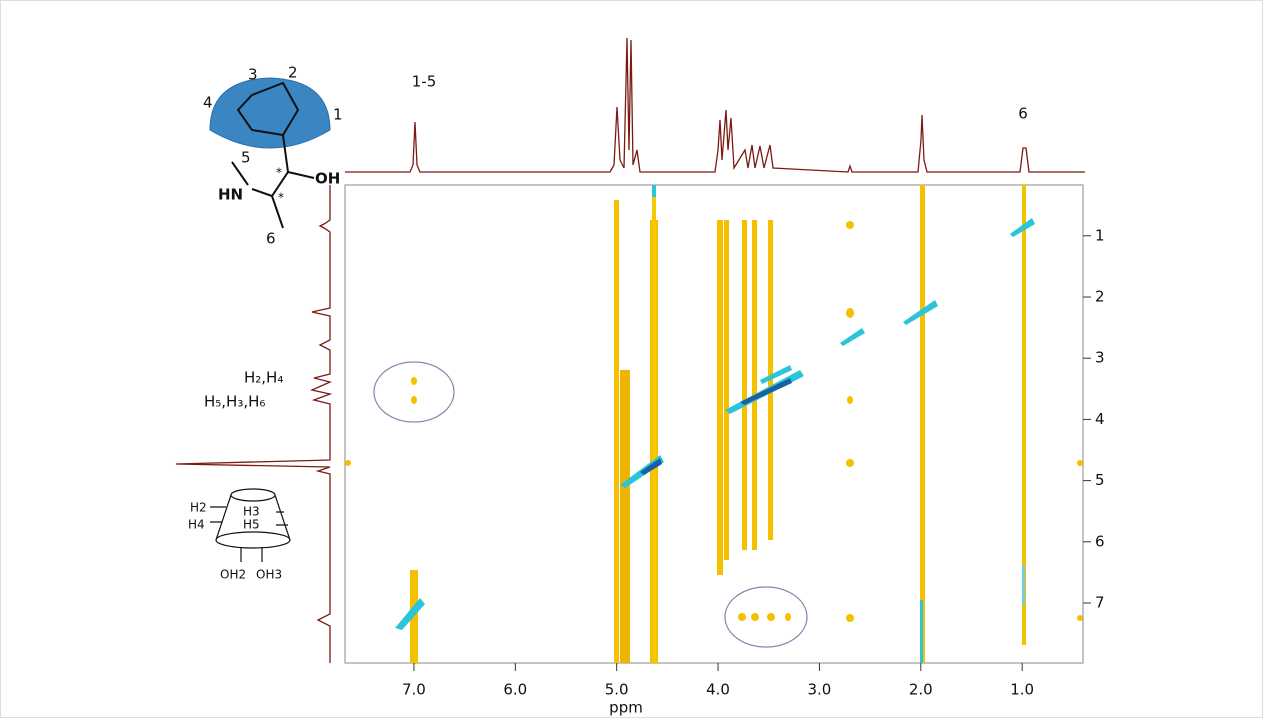 Image resolution: width=1263 pixels, height=718 pixels. What do you see at coordinates (1100, 419) in the screenshot?
I see `y-tick-label: 4` at bounding box center [1100, 419].